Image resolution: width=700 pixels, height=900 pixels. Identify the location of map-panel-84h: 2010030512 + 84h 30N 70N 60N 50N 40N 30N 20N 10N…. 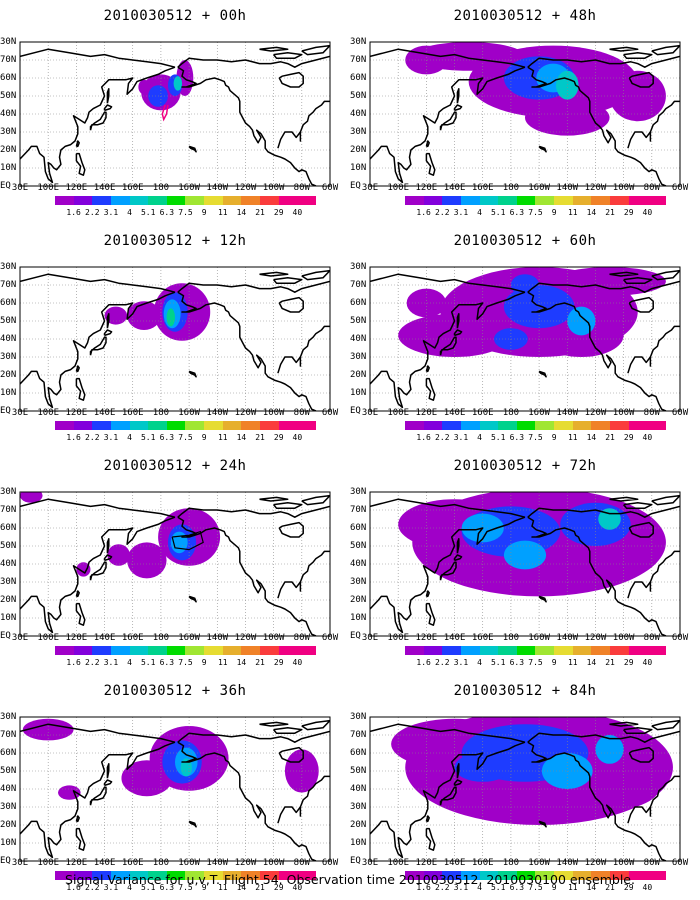
(525, 787).